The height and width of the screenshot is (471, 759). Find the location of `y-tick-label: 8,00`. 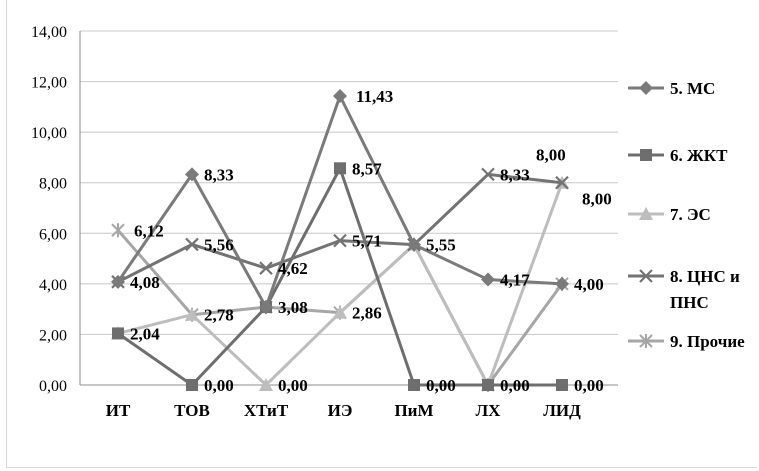

y-tick-label: 8,00 is located at coordinates (53, 184).